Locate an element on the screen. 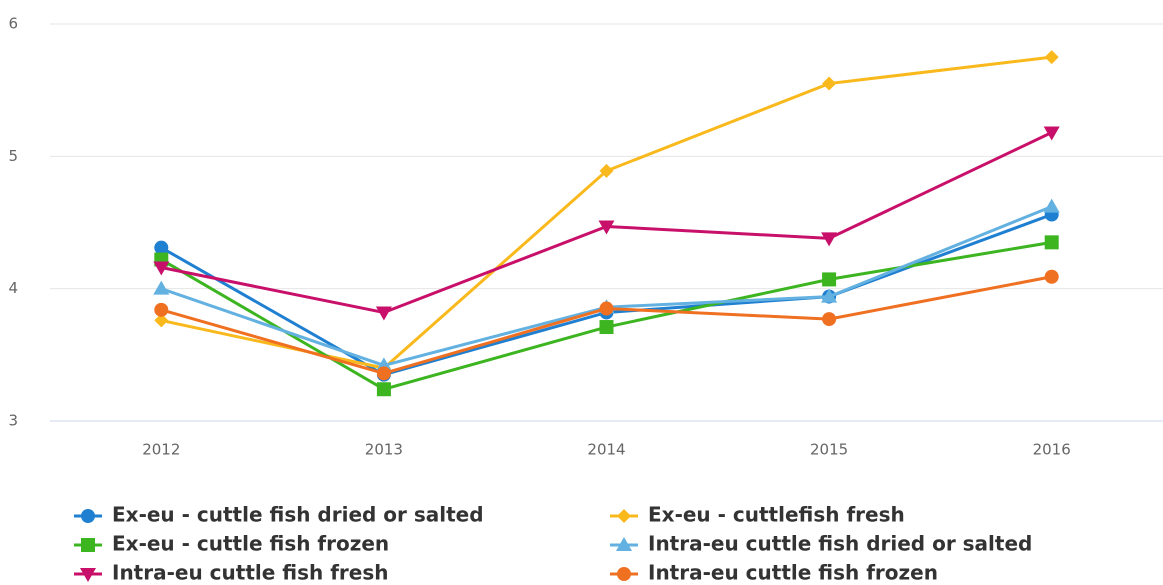  x-tick-label: 2013 is located at coordinates (384, 450).